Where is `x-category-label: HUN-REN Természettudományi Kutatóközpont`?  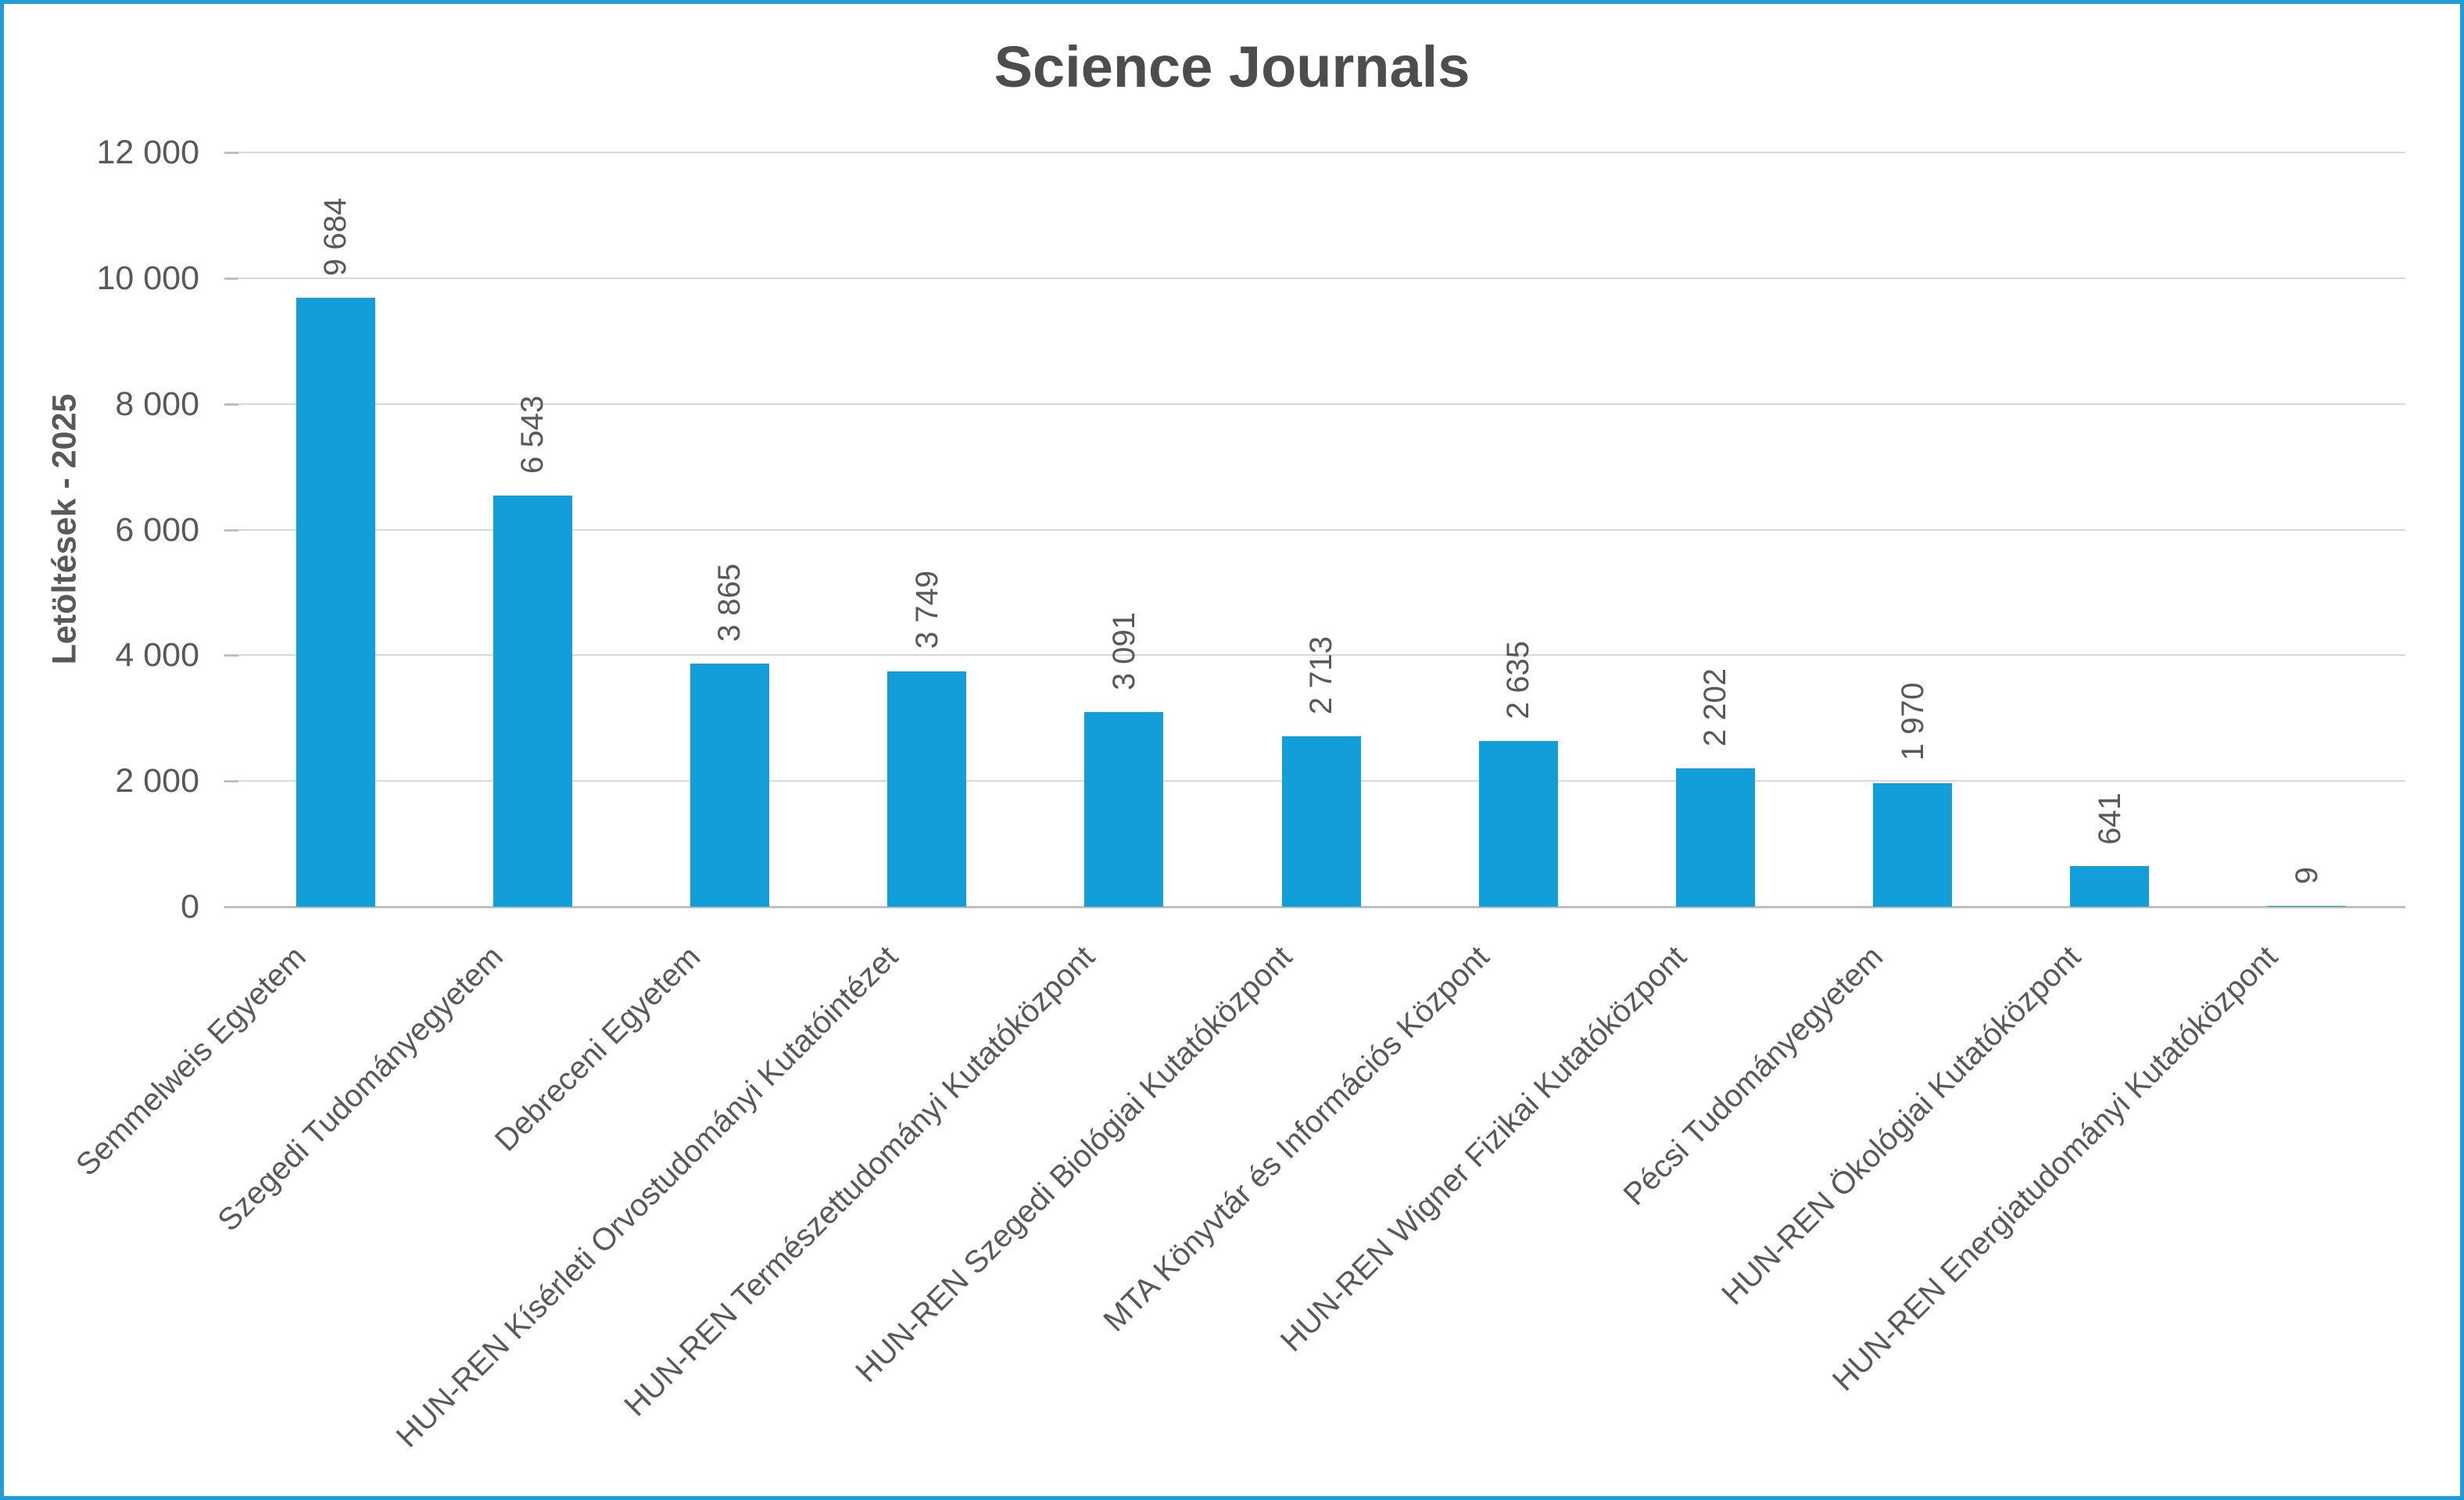 x-category-label: HUN-REN Természettudományi Kutatóközpont is located at coordinates (859, 1182).